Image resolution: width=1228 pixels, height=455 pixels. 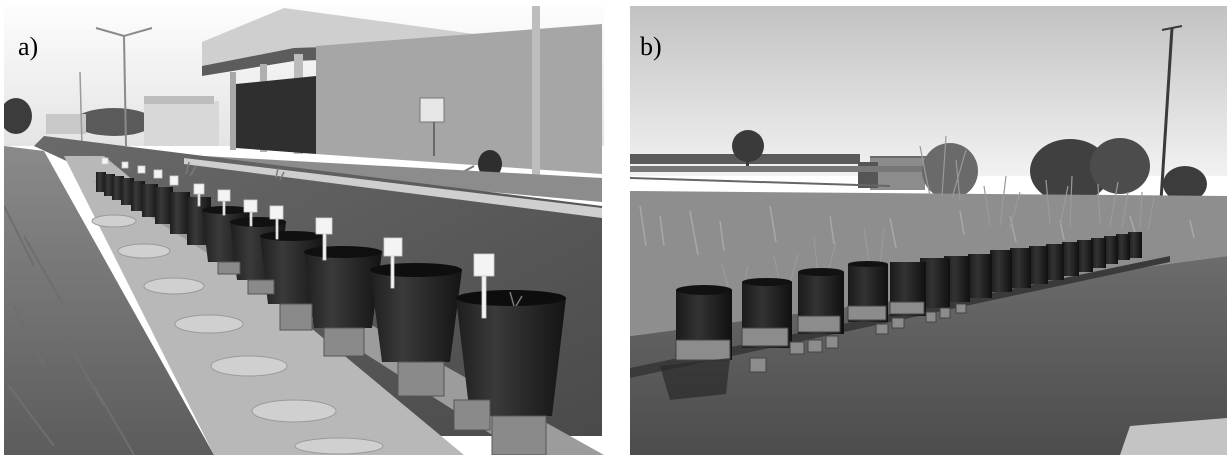 I want to click on panel-label-b: b), so click(x=651, y=46).